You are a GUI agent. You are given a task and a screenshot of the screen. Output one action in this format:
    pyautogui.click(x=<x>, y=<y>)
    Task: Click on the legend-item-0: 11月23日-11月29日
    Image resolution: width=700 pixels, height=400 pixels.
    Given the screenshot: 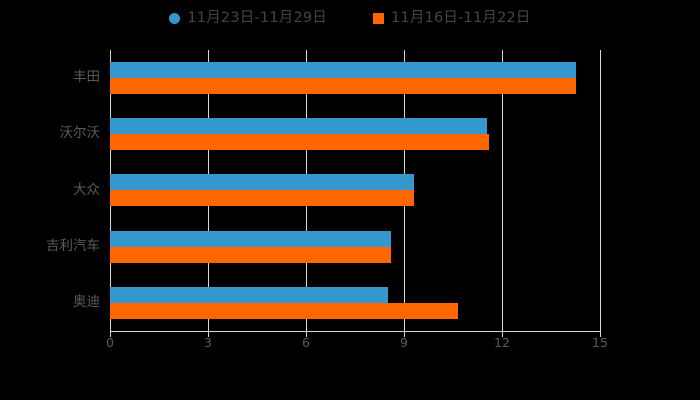 What is the action you would take?
    pyautogui.click(x=248, y=18)
    